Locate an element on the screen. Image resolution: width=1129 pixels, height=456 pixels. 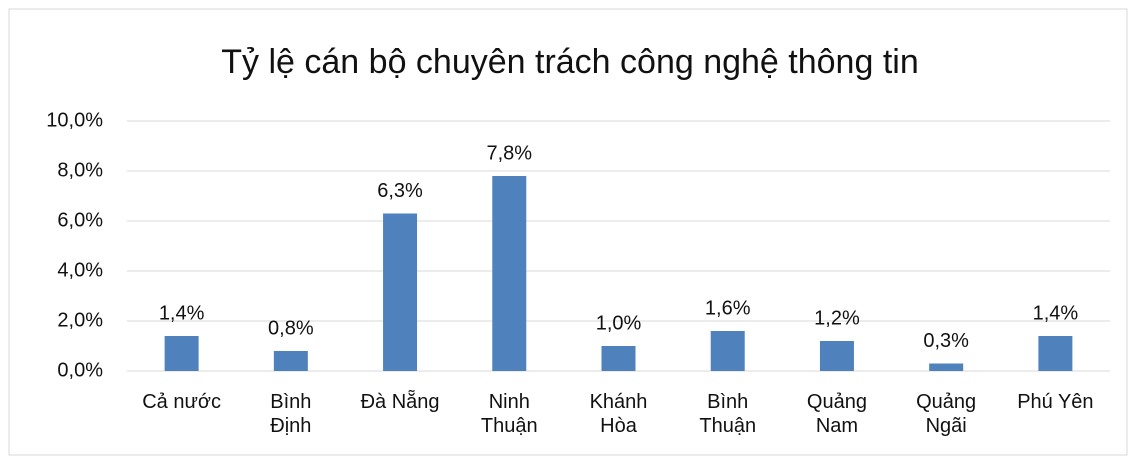
y-tick-label: 0,0% is located at coordinates (80, 370).